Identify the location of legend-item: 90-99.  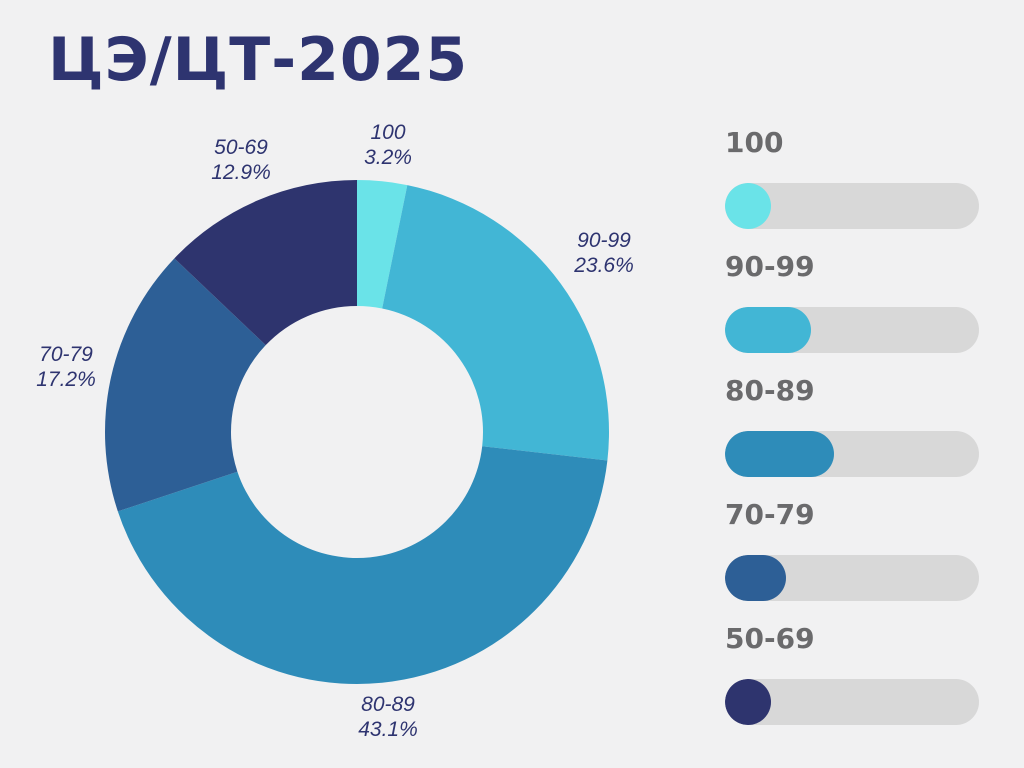
(852, 312).